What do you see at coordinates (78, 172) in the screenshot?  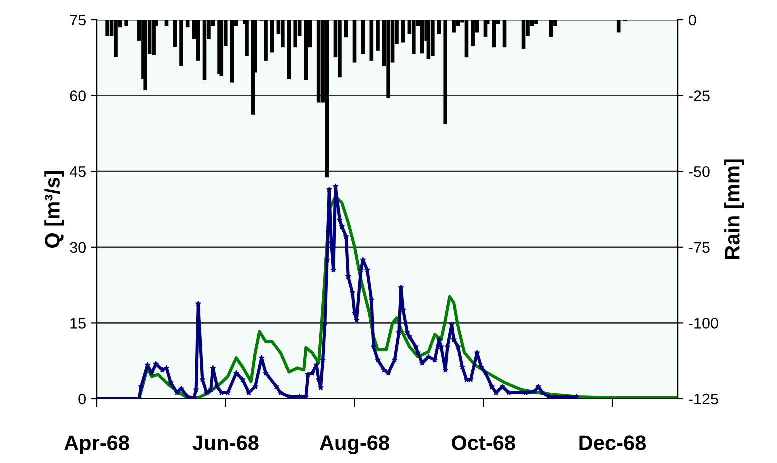 I see `y-tick-label: 45` at bounding box center [78, 172].